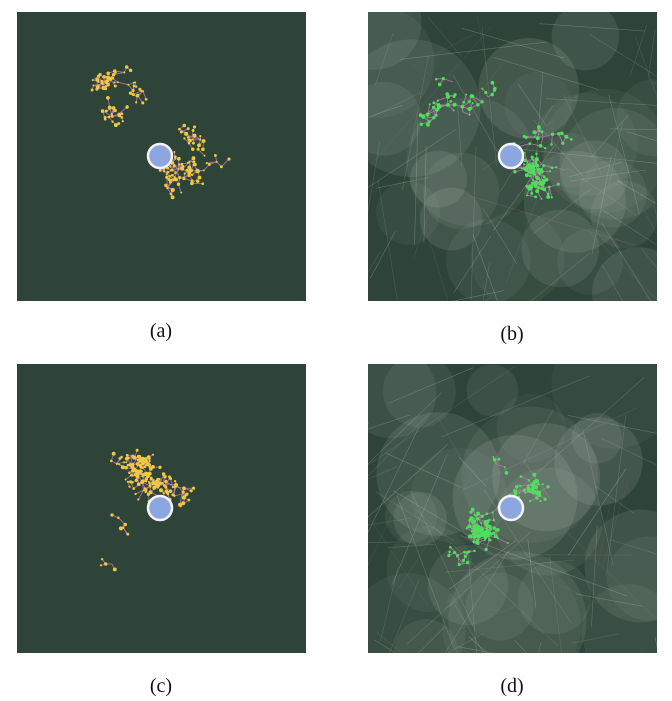 The width and height of the screenshot is (672, 701). What do you see at coordinates (161, 331) in the screenshot?
I see `caption-a: (a)` at bounding box center [161, 331].